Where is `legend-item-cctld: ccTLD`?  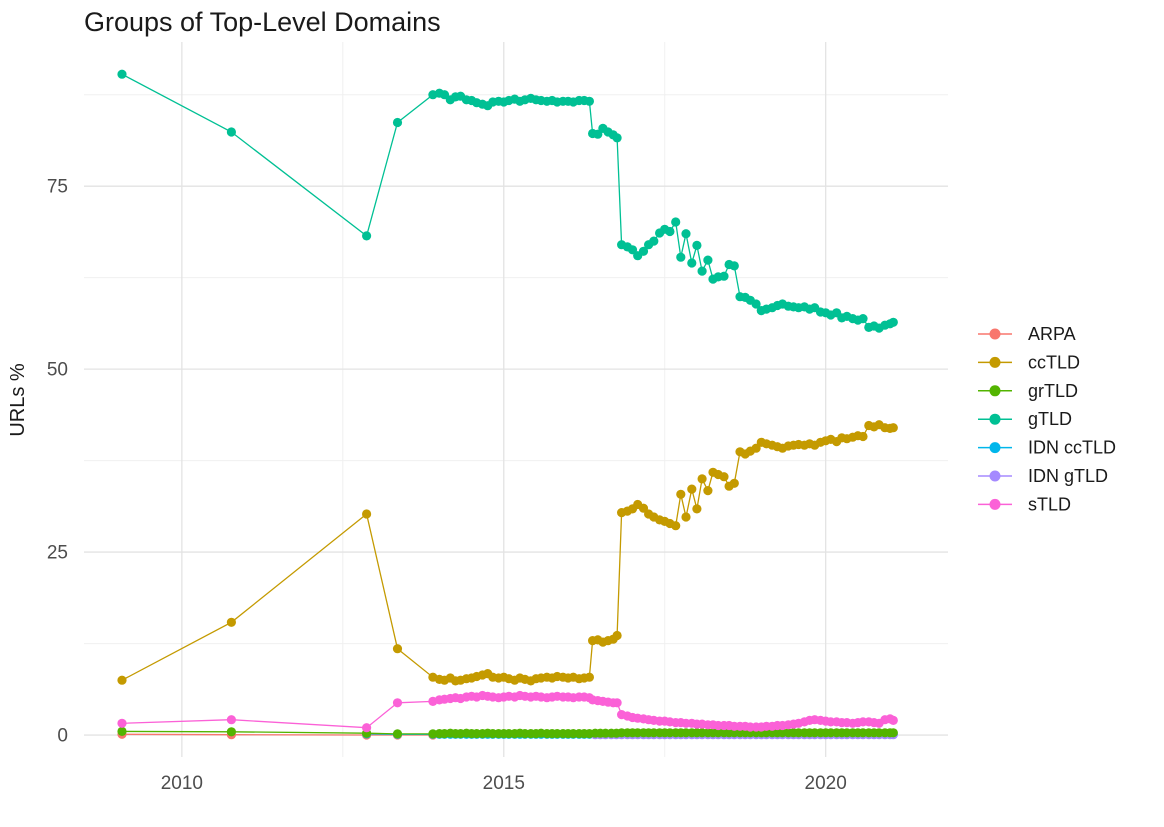
legend-item-cctld: ccTLD is located at coordinates (1029, 362).